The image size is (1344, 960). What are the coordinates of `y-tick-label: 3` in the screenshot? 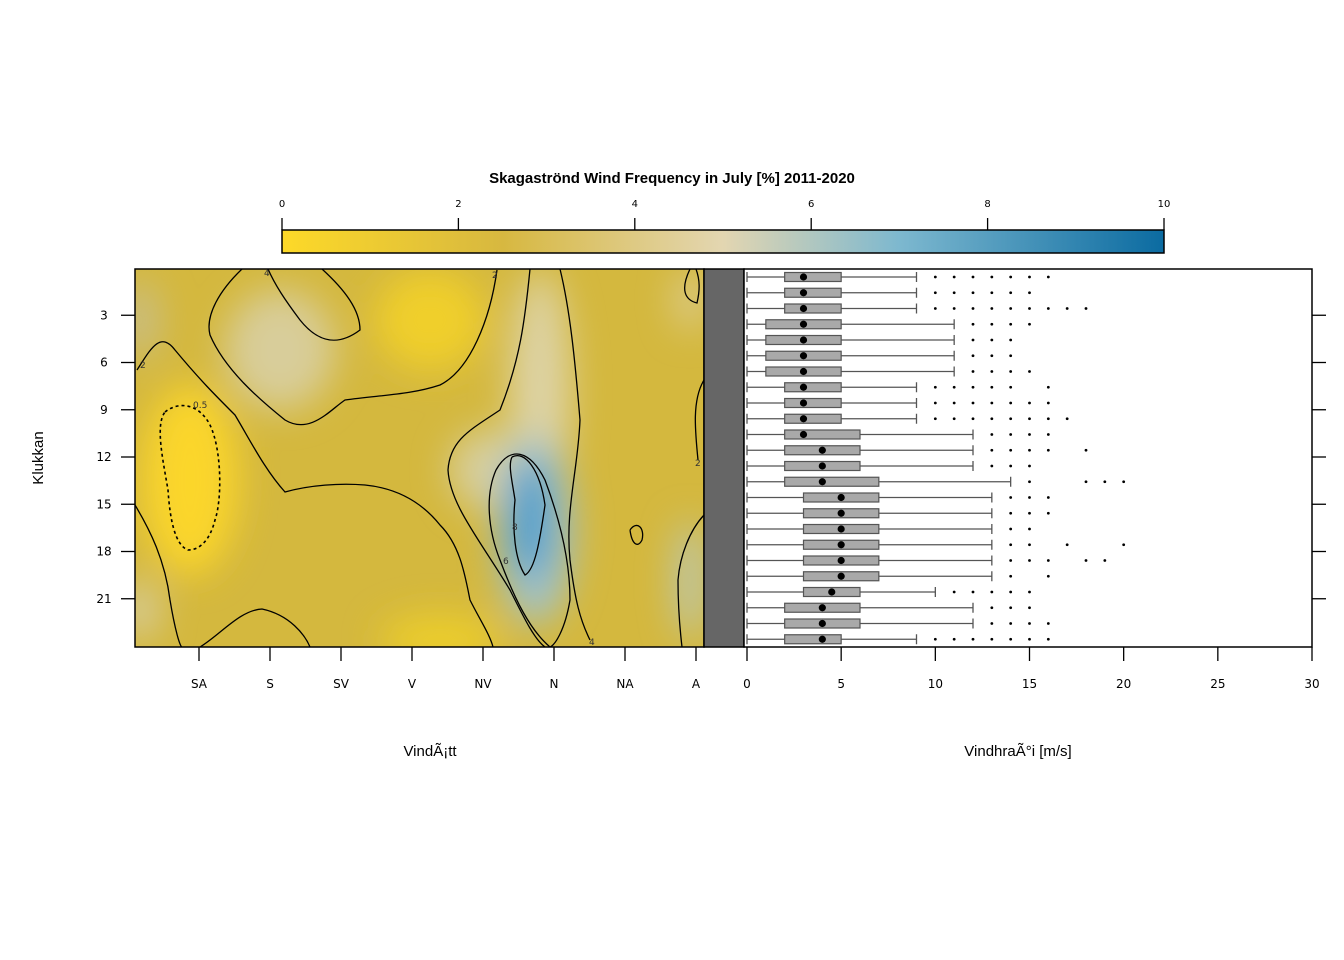 It's located at (104, 315).